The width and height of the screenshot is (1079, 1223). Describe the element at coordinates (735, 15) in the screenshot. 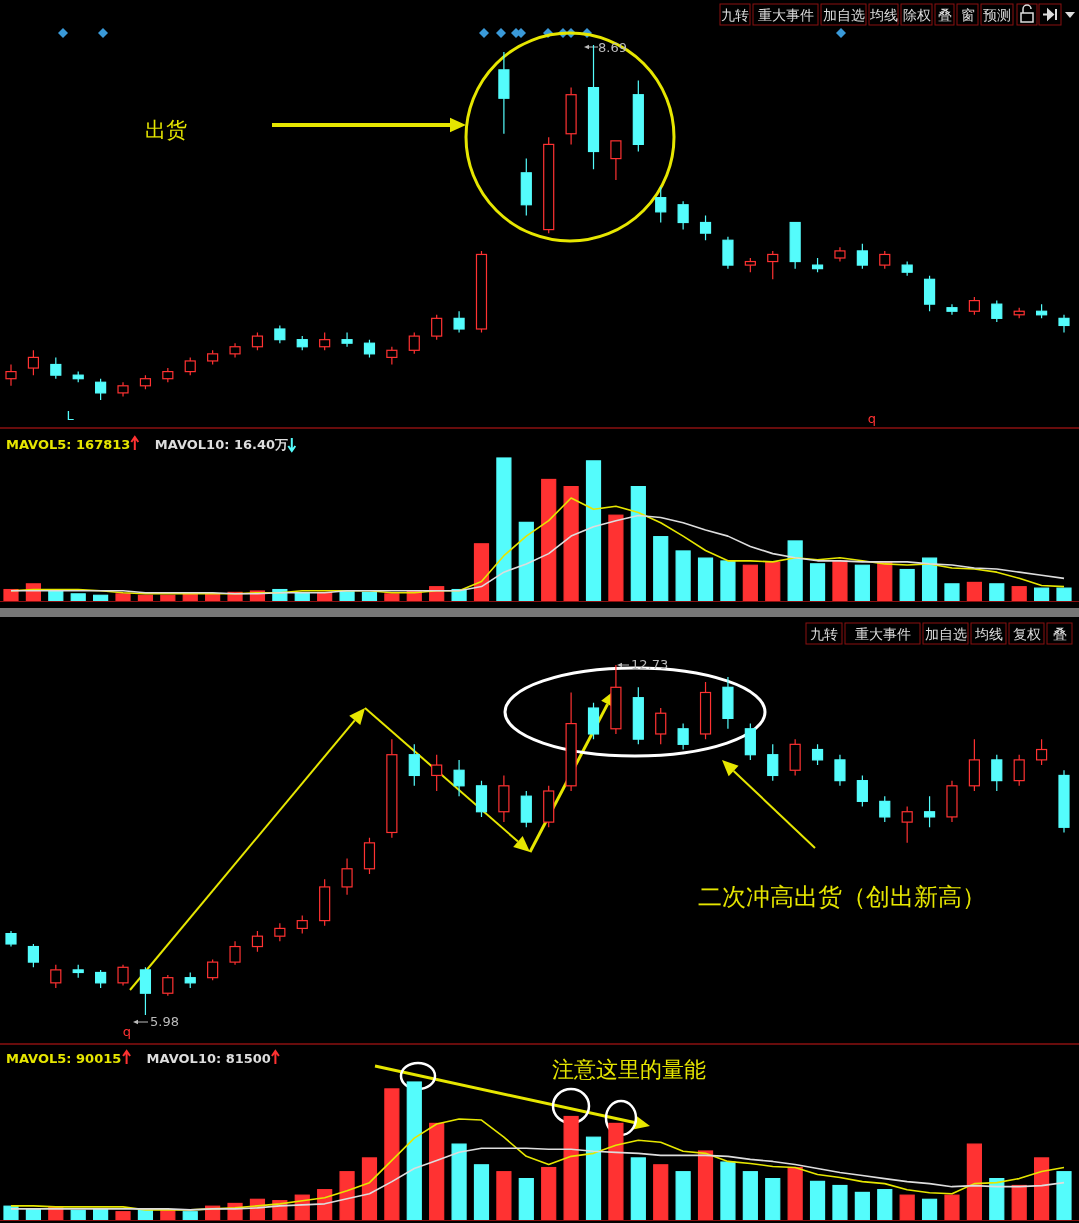

I see `text: 九转` at that location.